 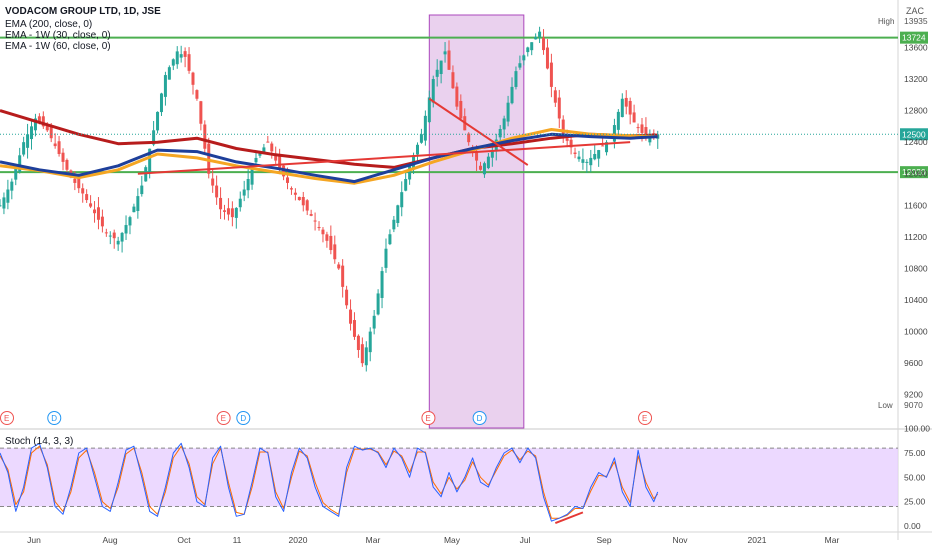 What do you see at coordinates (39, 441) in the screenshot?
I see `stoch-title: Stoch (14, 3, 3)` at bounding box center [39, 441].